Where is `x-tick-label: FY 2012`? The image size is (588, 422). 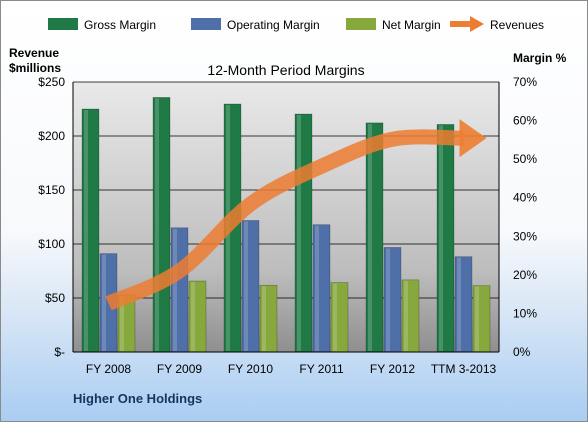
x-tick-label: FY 2012 is located at coordinates (392, 369).